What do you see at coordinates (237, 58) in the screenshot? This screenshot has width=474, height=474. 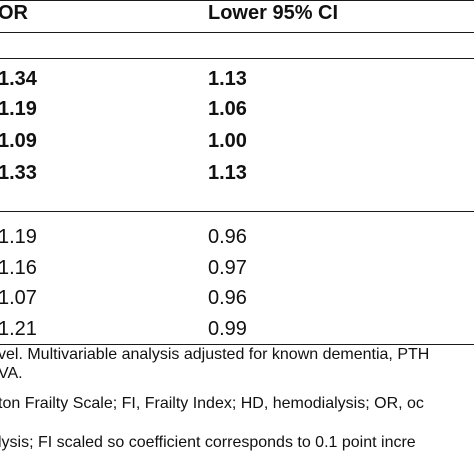 I see `section-rule` at bounding box center [237, 58].